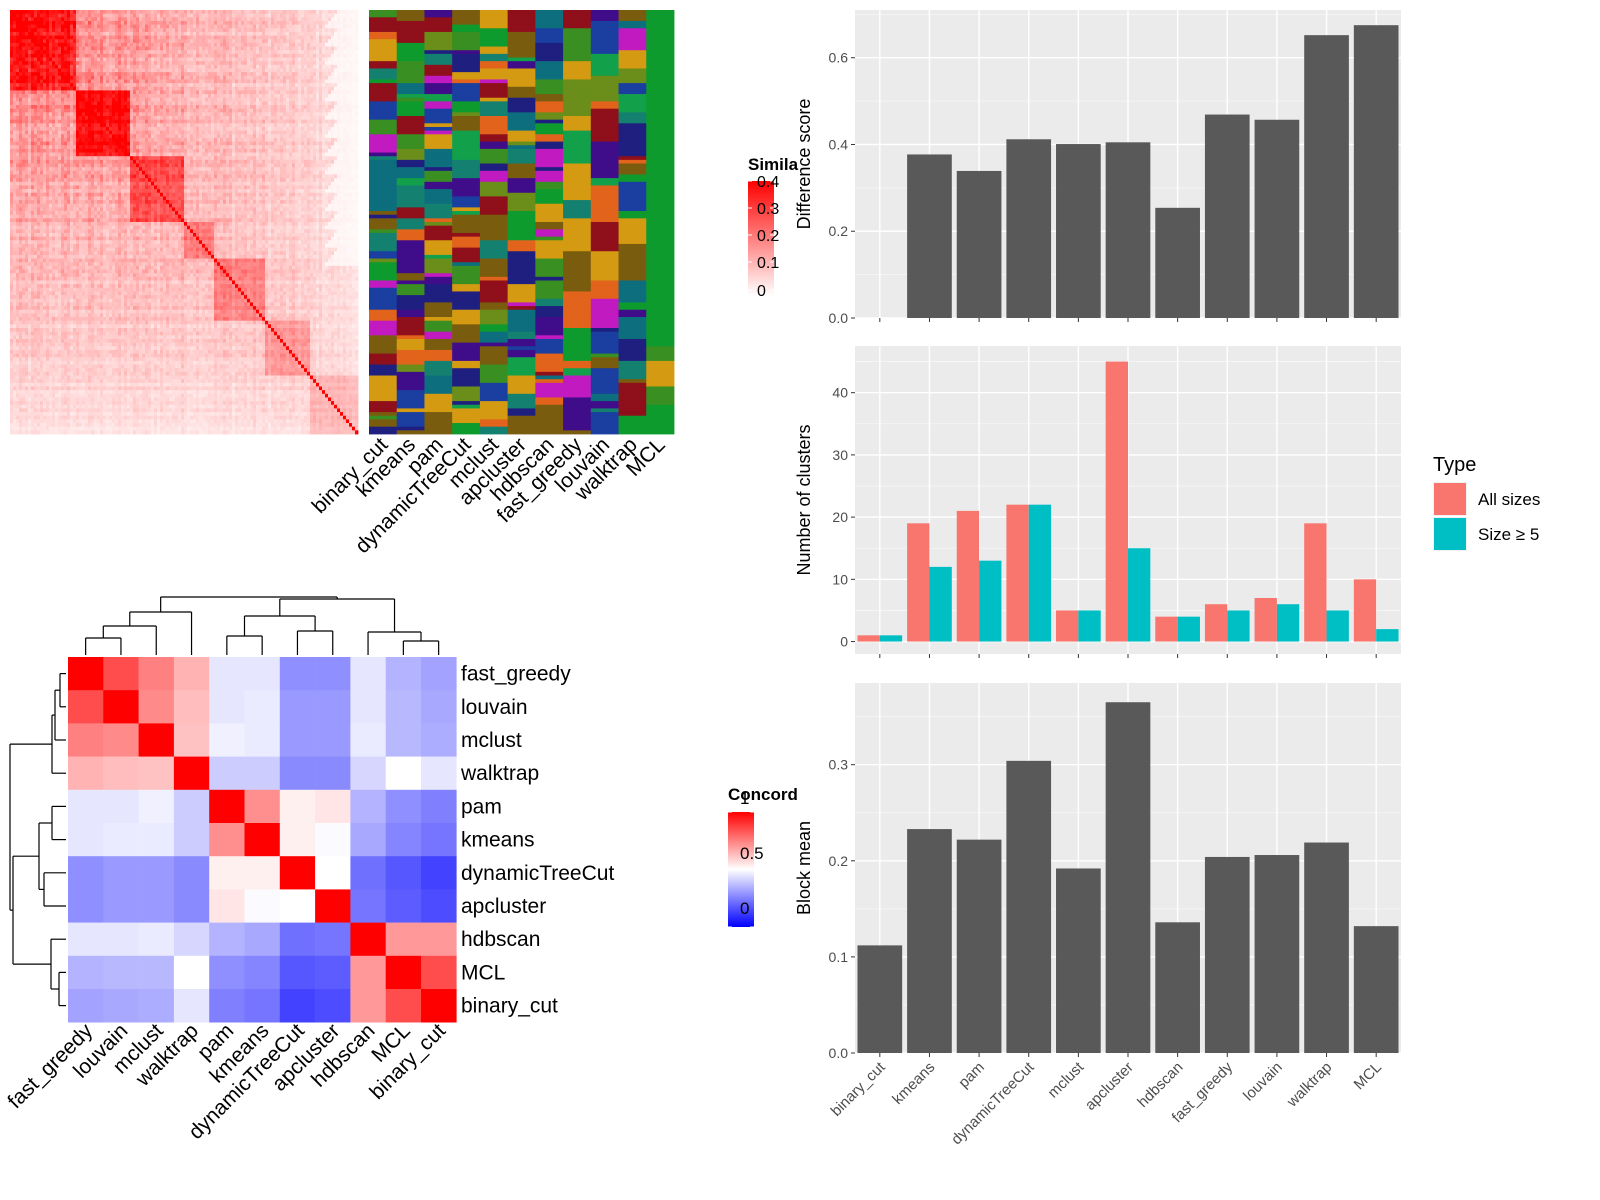  Describe the element at coordinates (839, 231) in the screenshot. I see `y-tick-label: 0.2` at that location.